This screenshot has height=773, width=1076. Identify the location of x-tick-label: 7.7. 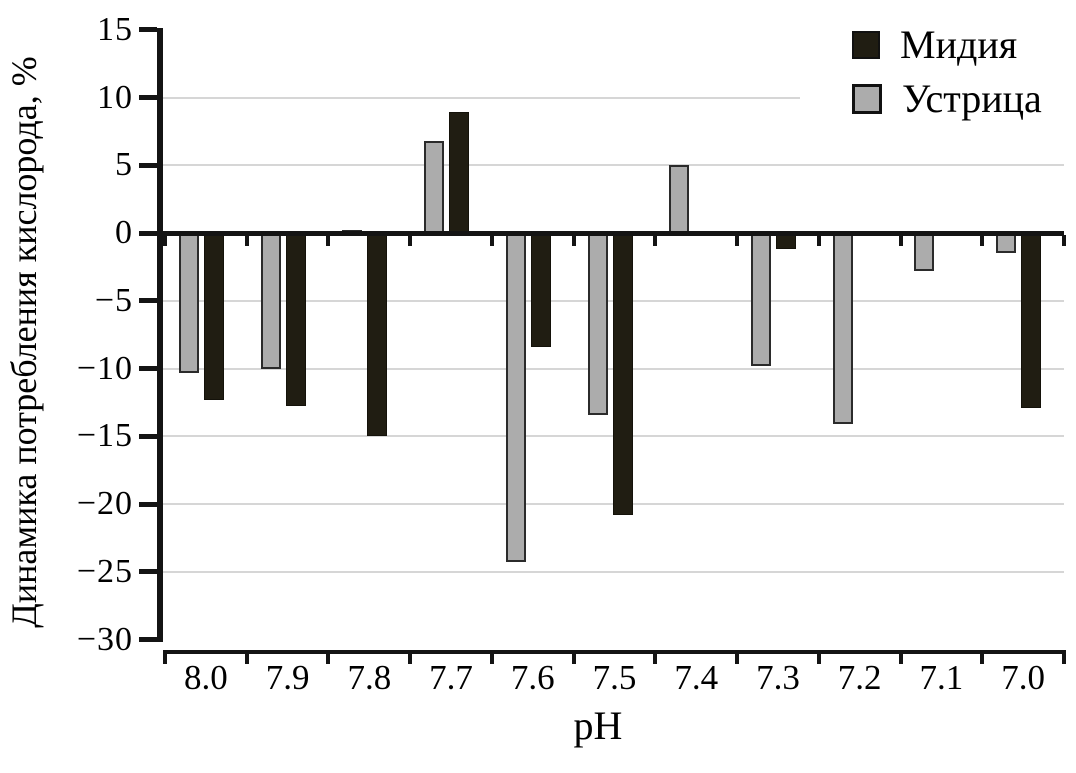
(451, 677).